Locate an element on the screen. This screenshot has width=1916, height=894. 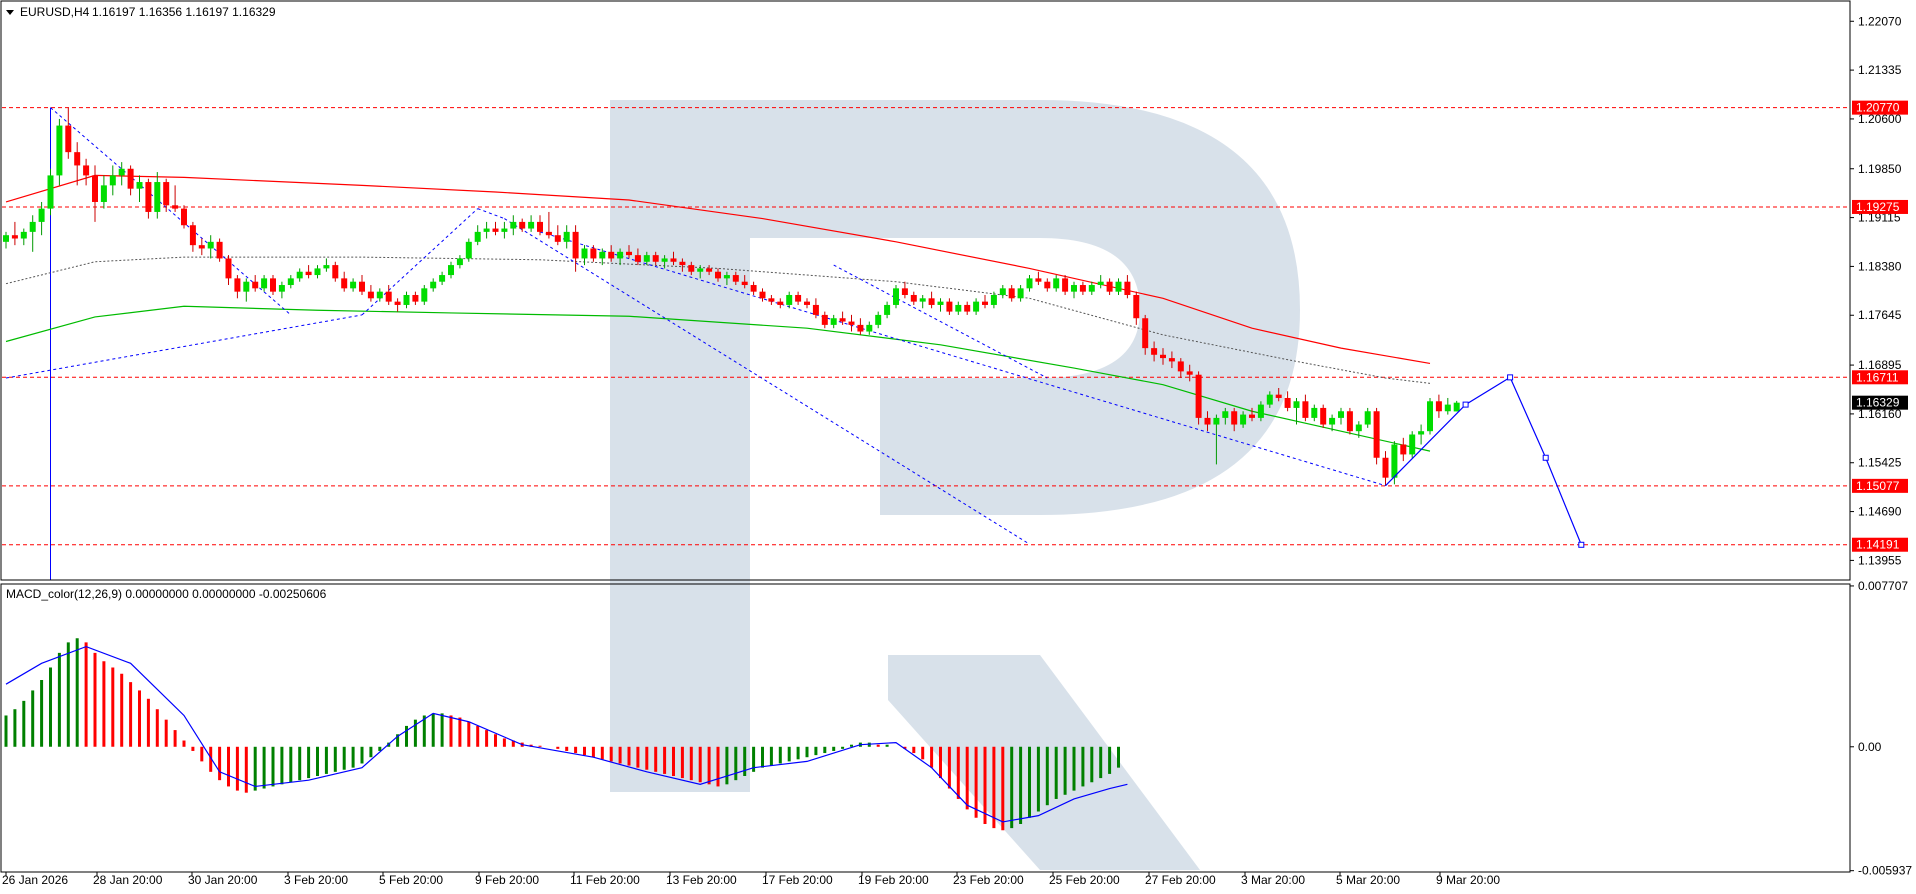
macd-tick-label: 0.00 is located at coordinates (1870, 747).